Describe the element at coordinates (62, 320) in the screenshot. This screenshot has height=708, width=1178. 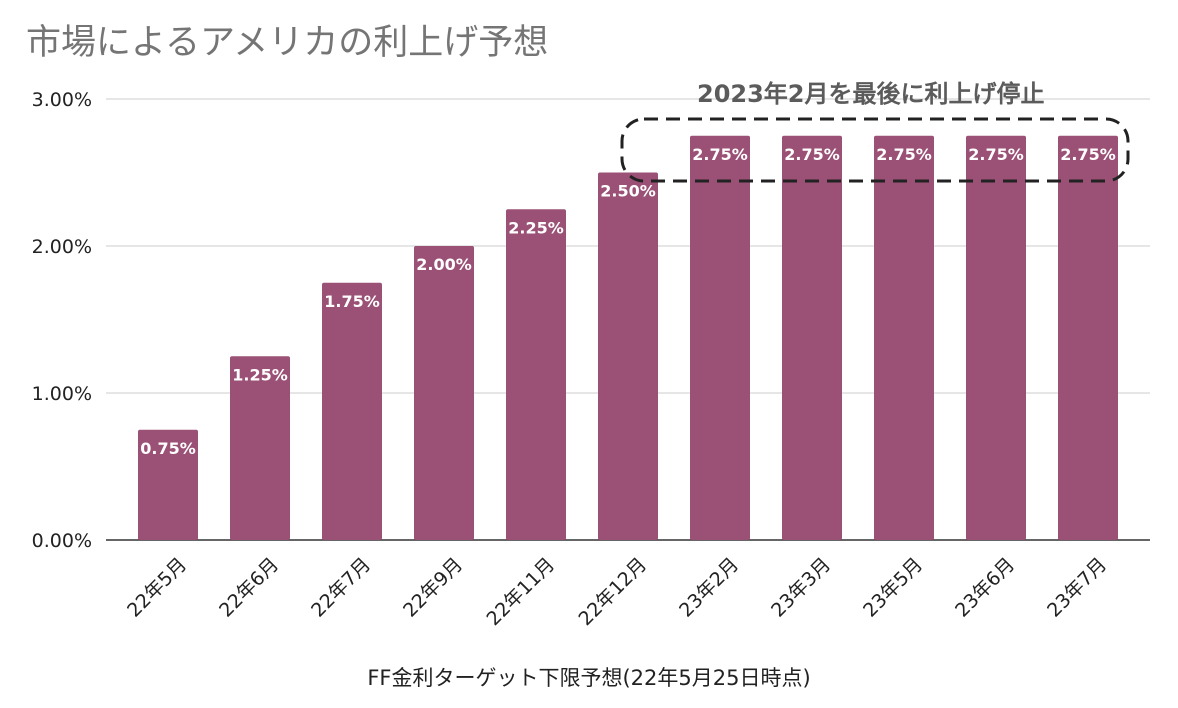
I see `y-axis-ticks: 0.00% 1.00% 2.00% 3.00%` at that location.